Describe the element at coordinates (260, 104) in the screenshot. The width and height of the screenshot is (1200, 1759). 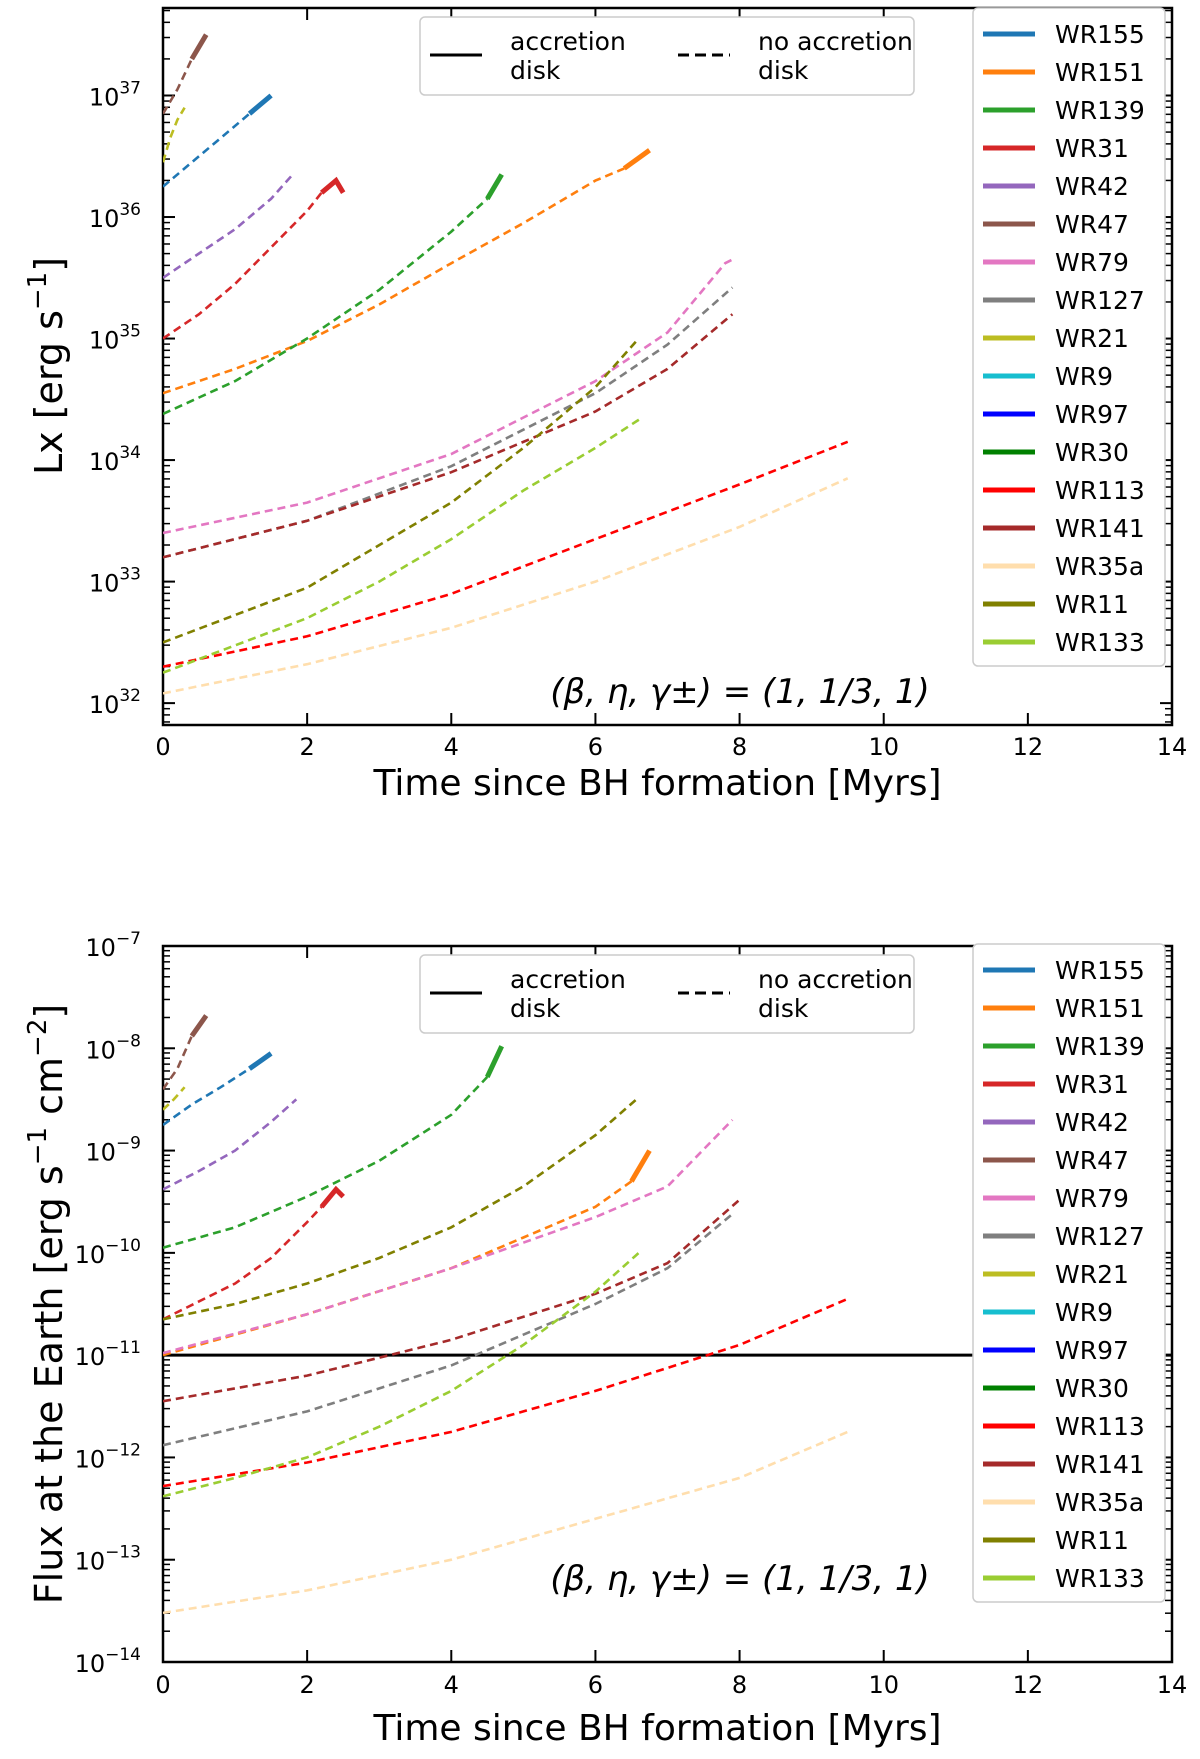
I see `series-line-accretion-WR155` at that location.